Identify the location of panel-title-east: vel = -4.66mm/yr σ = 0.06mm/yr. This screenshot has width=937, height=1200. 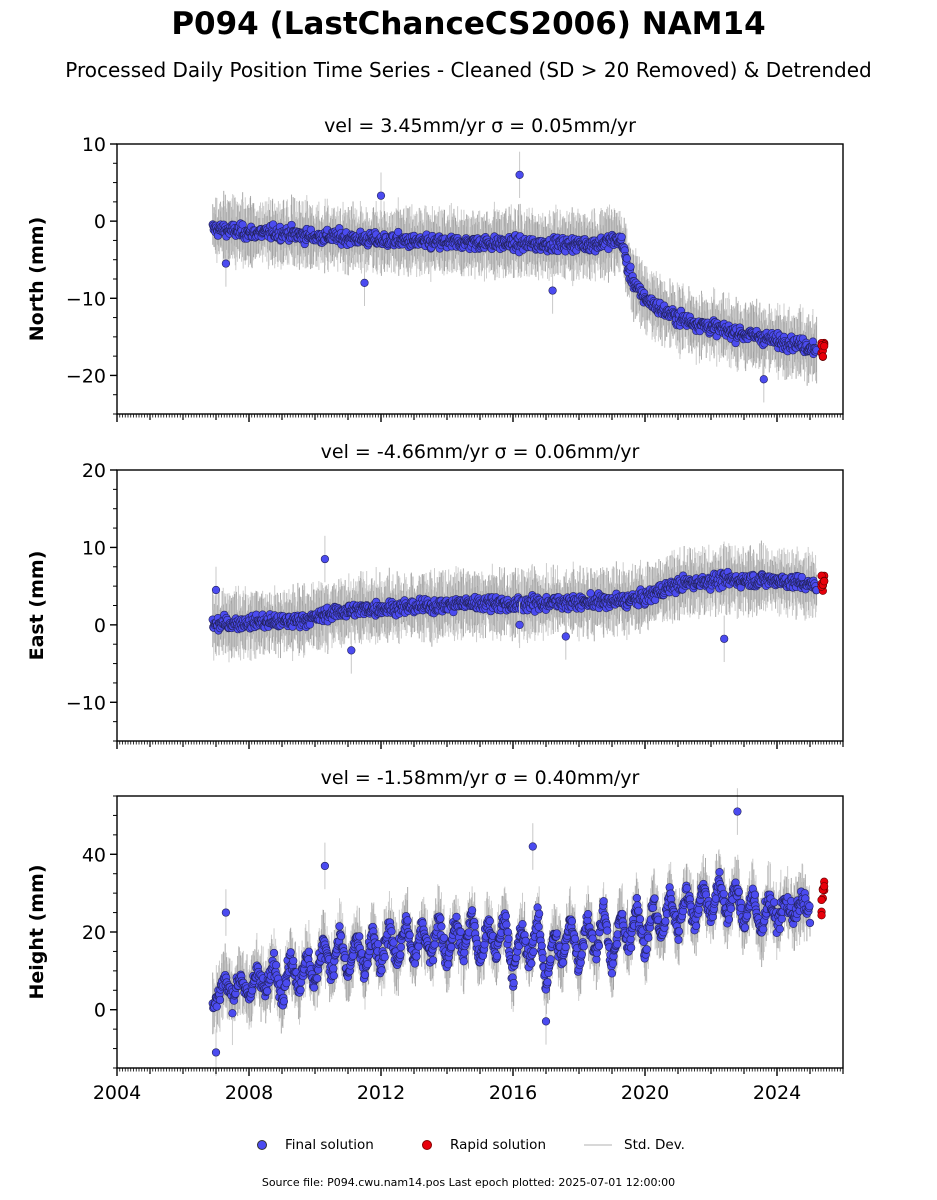
(480, 452).